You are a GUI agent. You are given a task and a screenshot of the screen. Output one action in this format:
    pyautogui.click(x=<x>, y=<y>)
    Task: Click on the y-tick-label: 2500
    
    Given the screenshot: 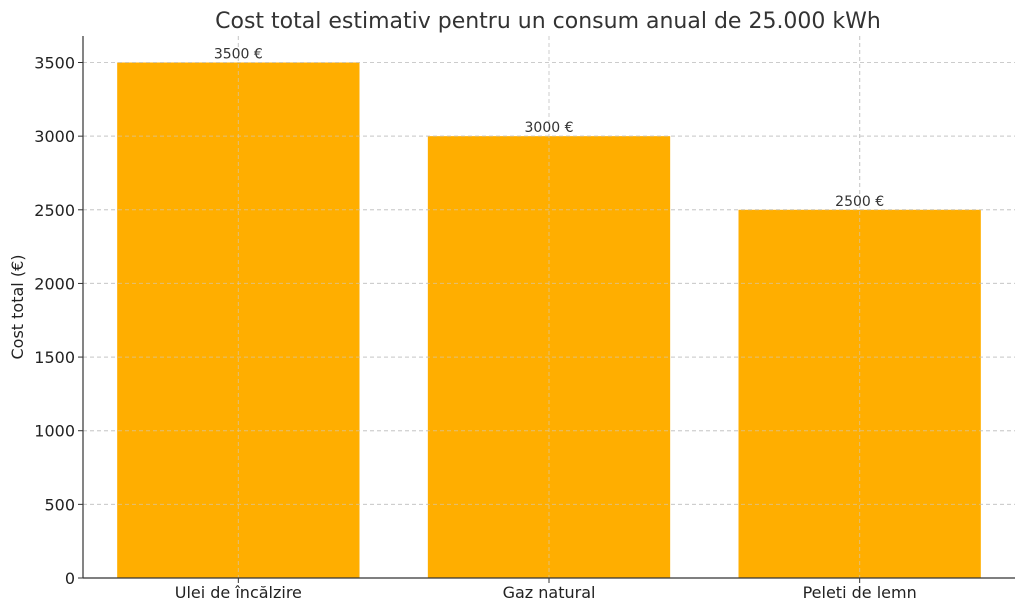 What is the action you would take?
    pyautogui.click(x=54, y=210)
    